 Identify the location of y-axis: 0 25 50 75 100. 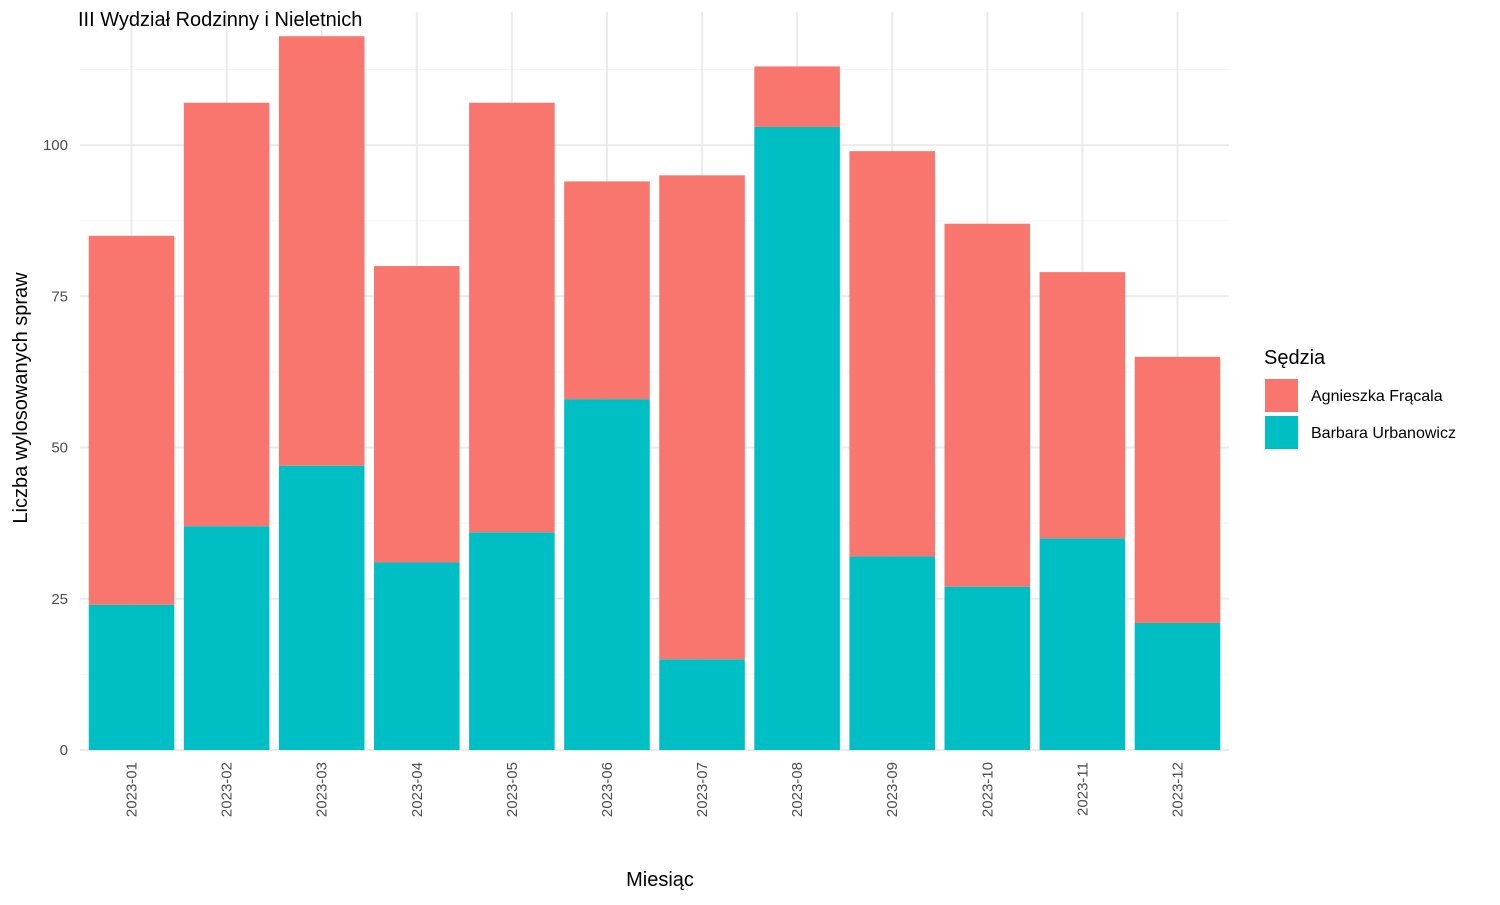
(55, 448).